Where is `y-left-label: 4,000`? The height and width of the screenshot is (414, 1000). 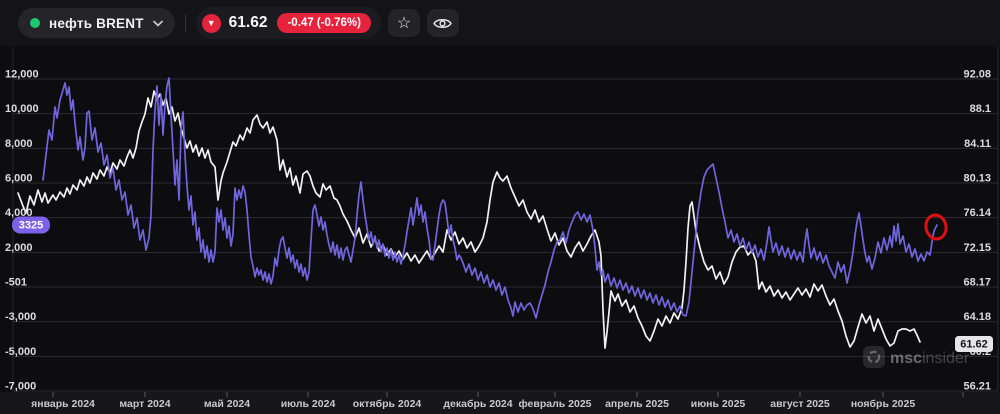
y-left-label: 4,000 is located at coordinates (19, 213).